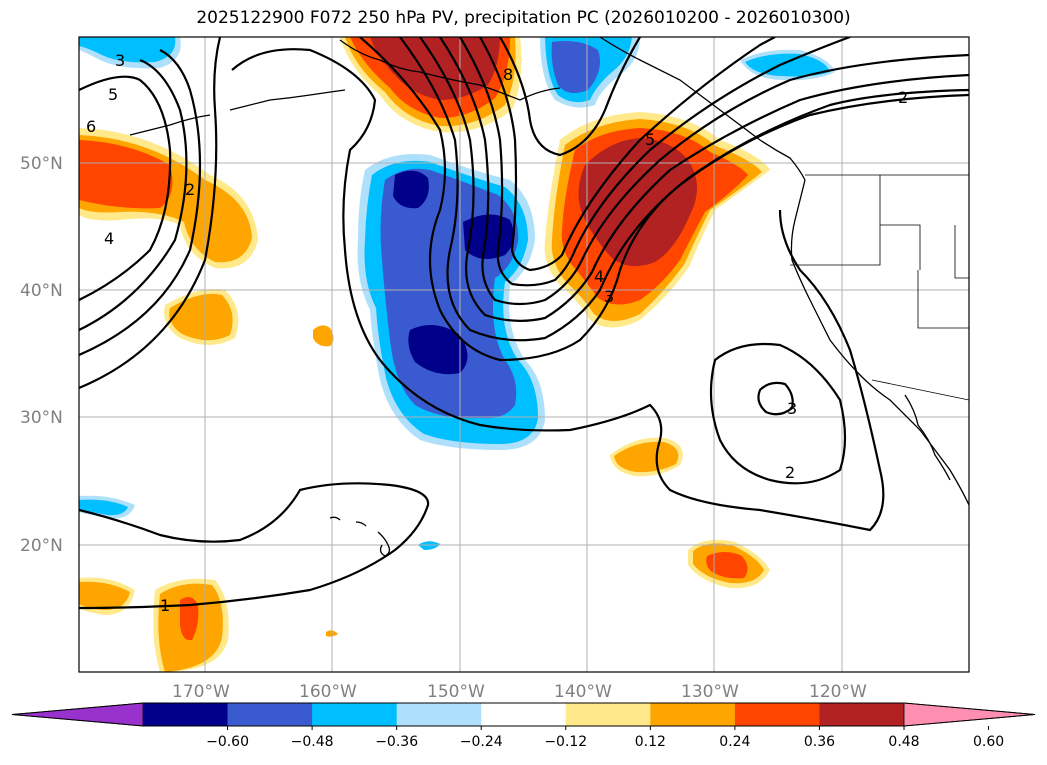  I want to click on svg-text: 8, so click(508, 74).